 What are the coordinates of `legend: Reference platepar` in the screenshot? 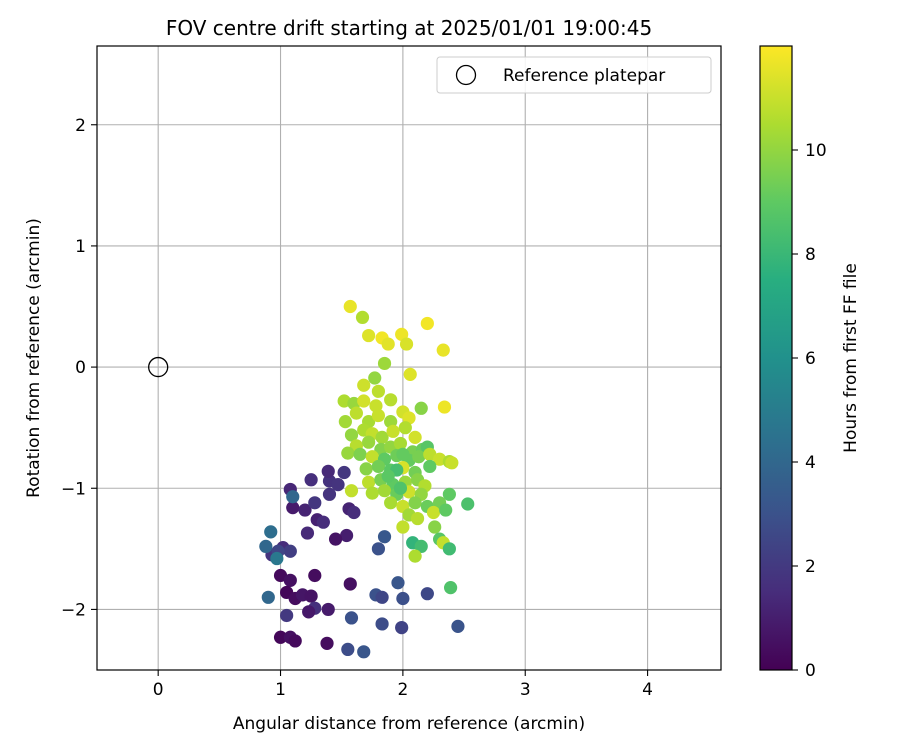 It's located at (574, 75).